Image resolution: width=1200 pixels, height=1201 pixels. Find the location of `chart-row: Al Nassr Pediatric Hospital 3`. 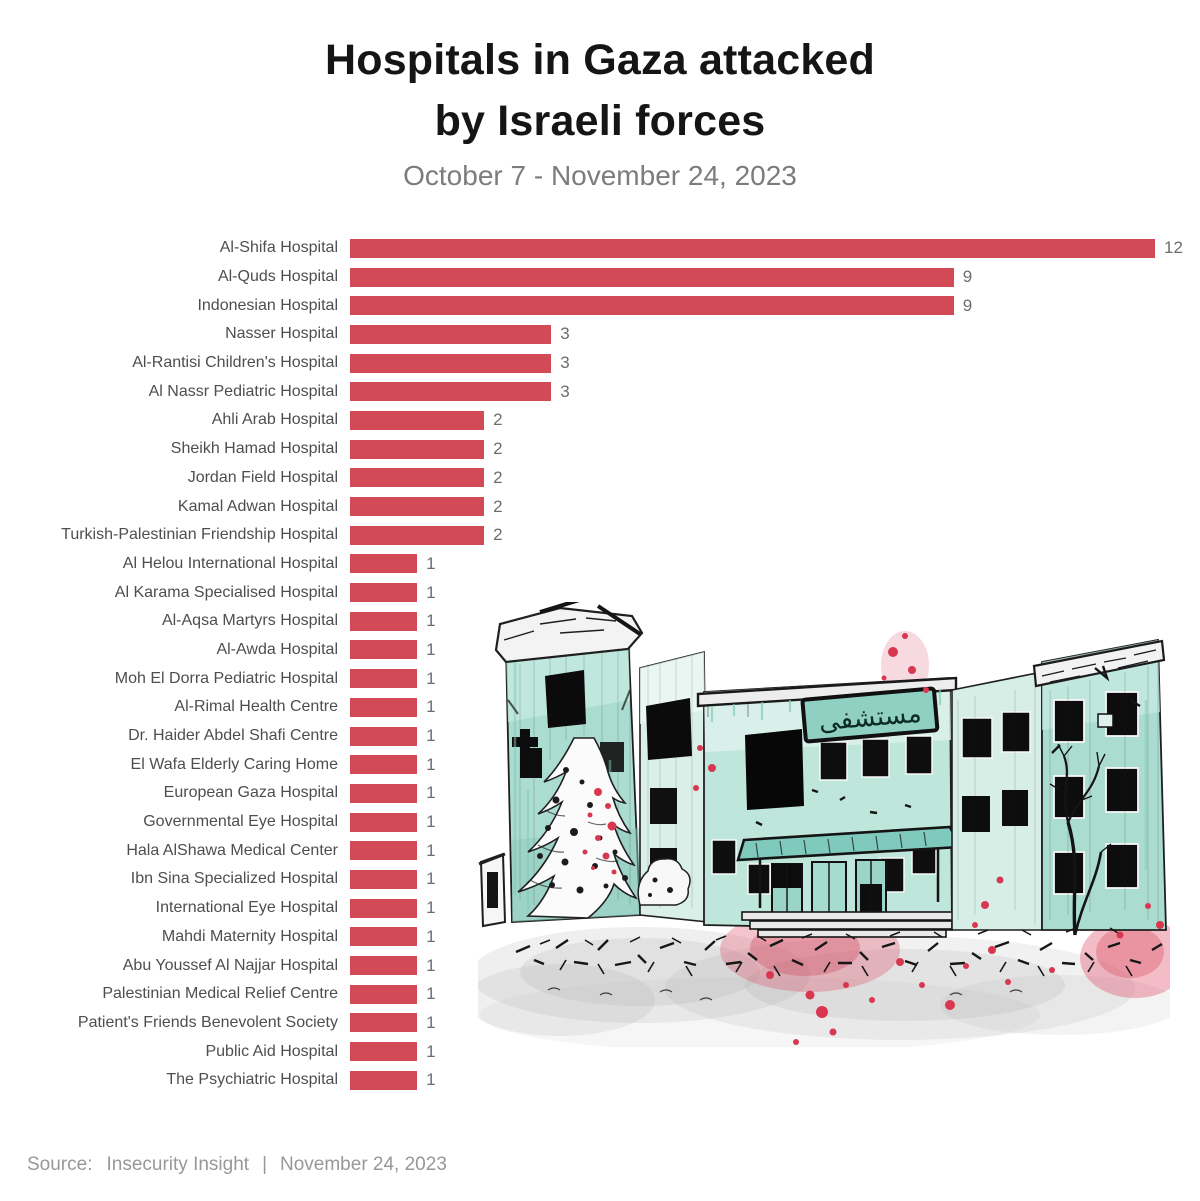

chart-row: Al Nassr Pediatric Hospital 3 is located at coordinates (600, 391).